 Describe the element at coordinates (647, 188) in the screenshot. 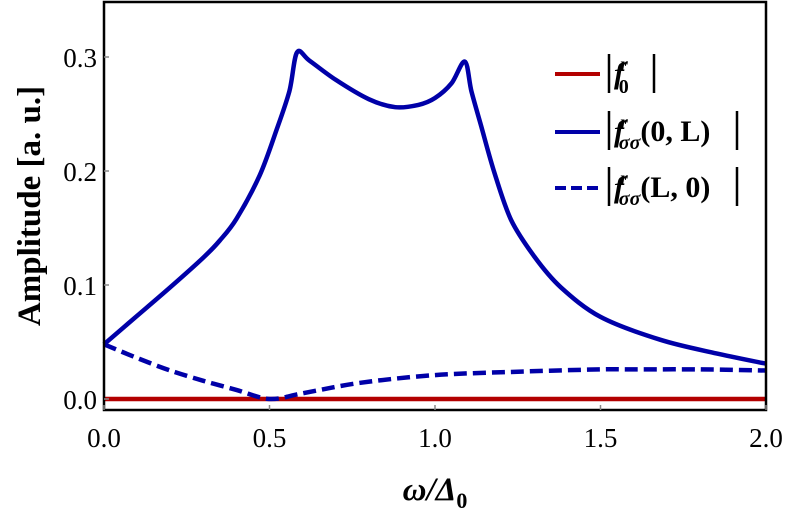

I see `legend-item-fss-L0: fr σσ(L, 0)` at that location.